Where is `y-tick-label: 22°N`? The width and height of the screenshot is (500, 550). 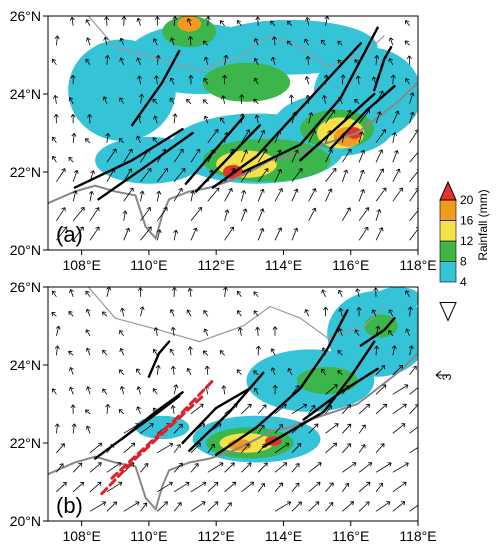
y-tick-label: 22°N is located at coordinates (25, 172).